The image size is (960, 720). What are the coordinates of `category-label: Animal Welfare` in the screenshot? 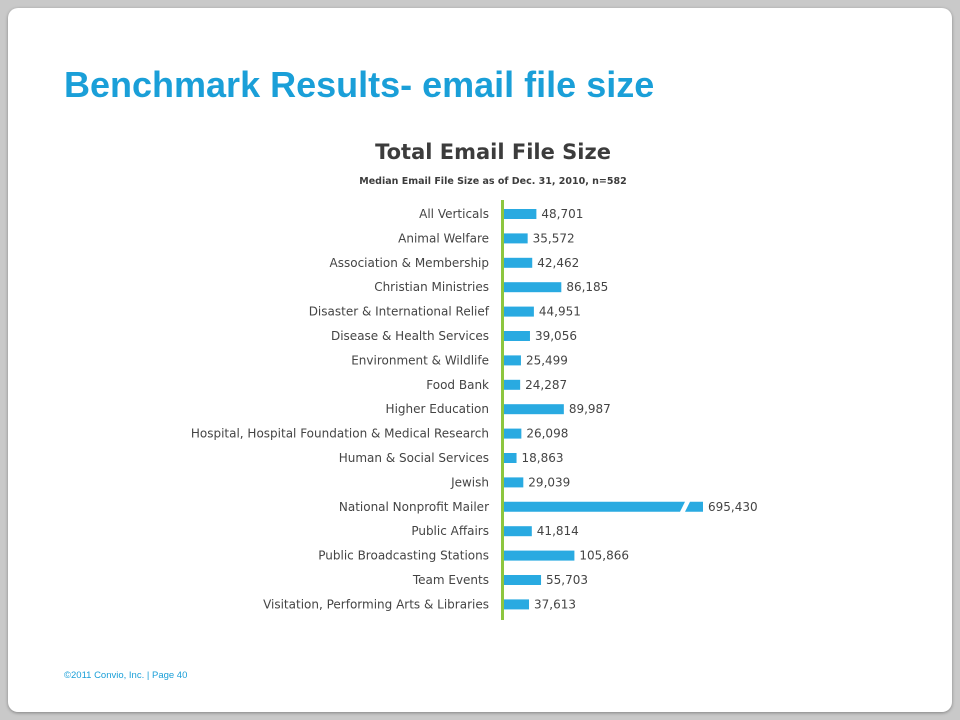 It's located at (443, 238).